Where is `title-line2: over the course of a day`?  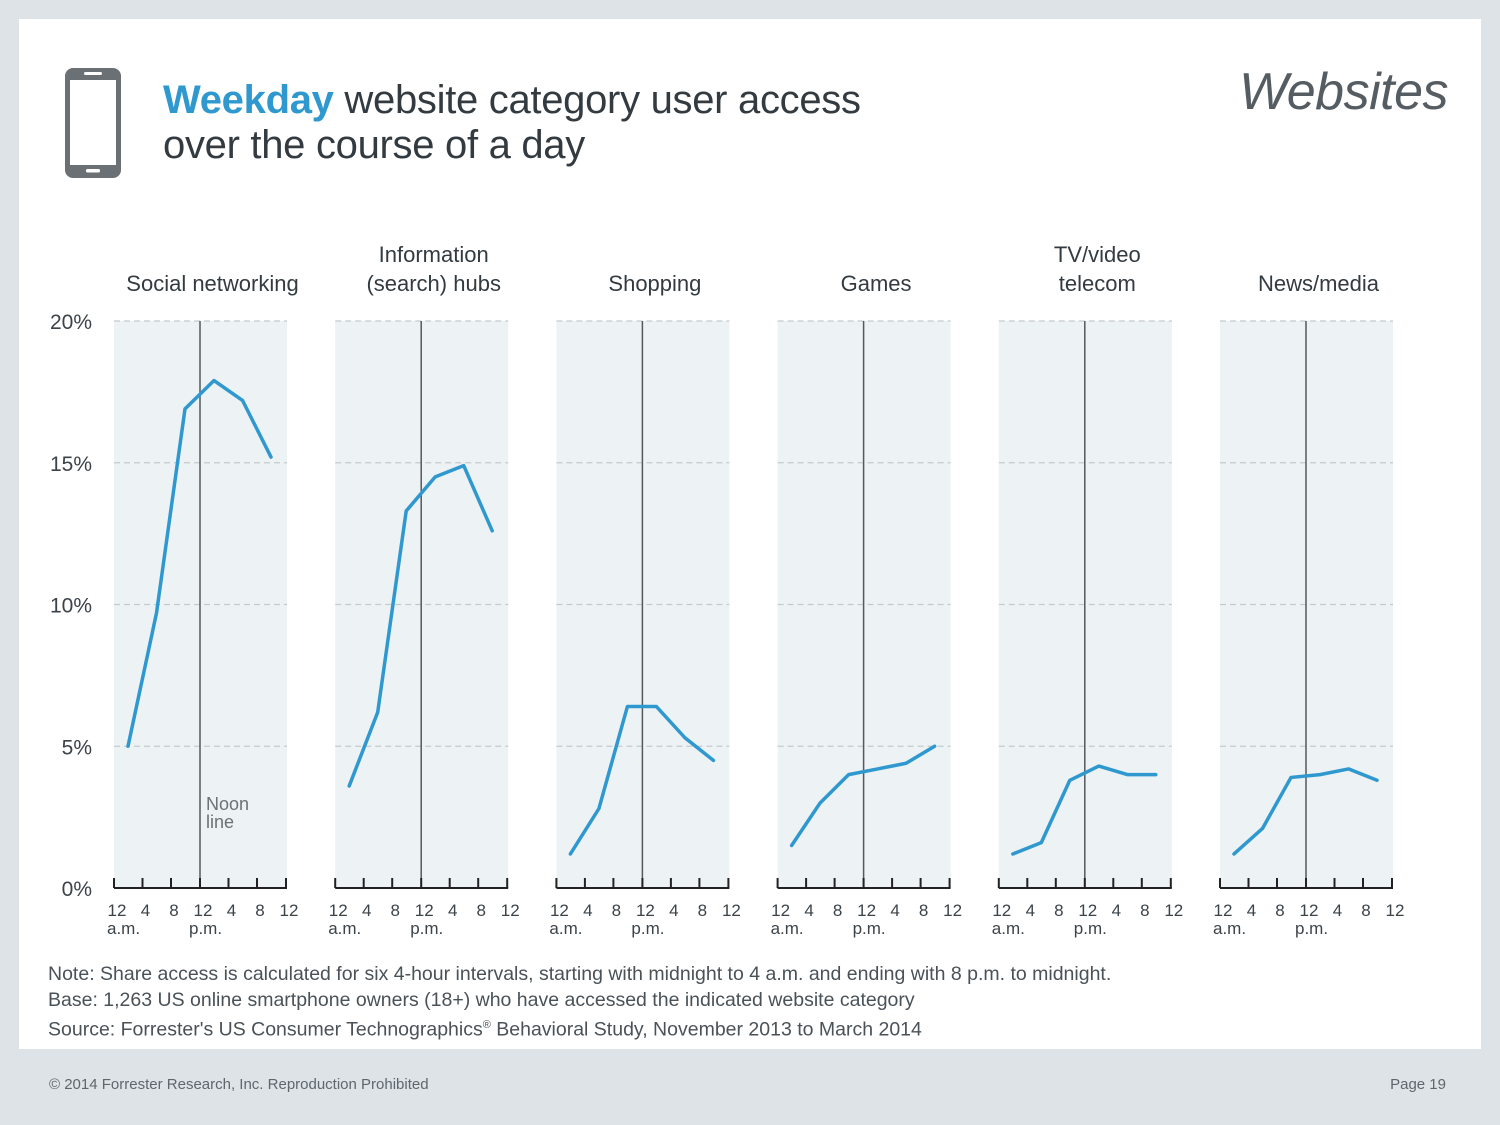 title-line2: over the course of a day is located at coordinates (374, 145).